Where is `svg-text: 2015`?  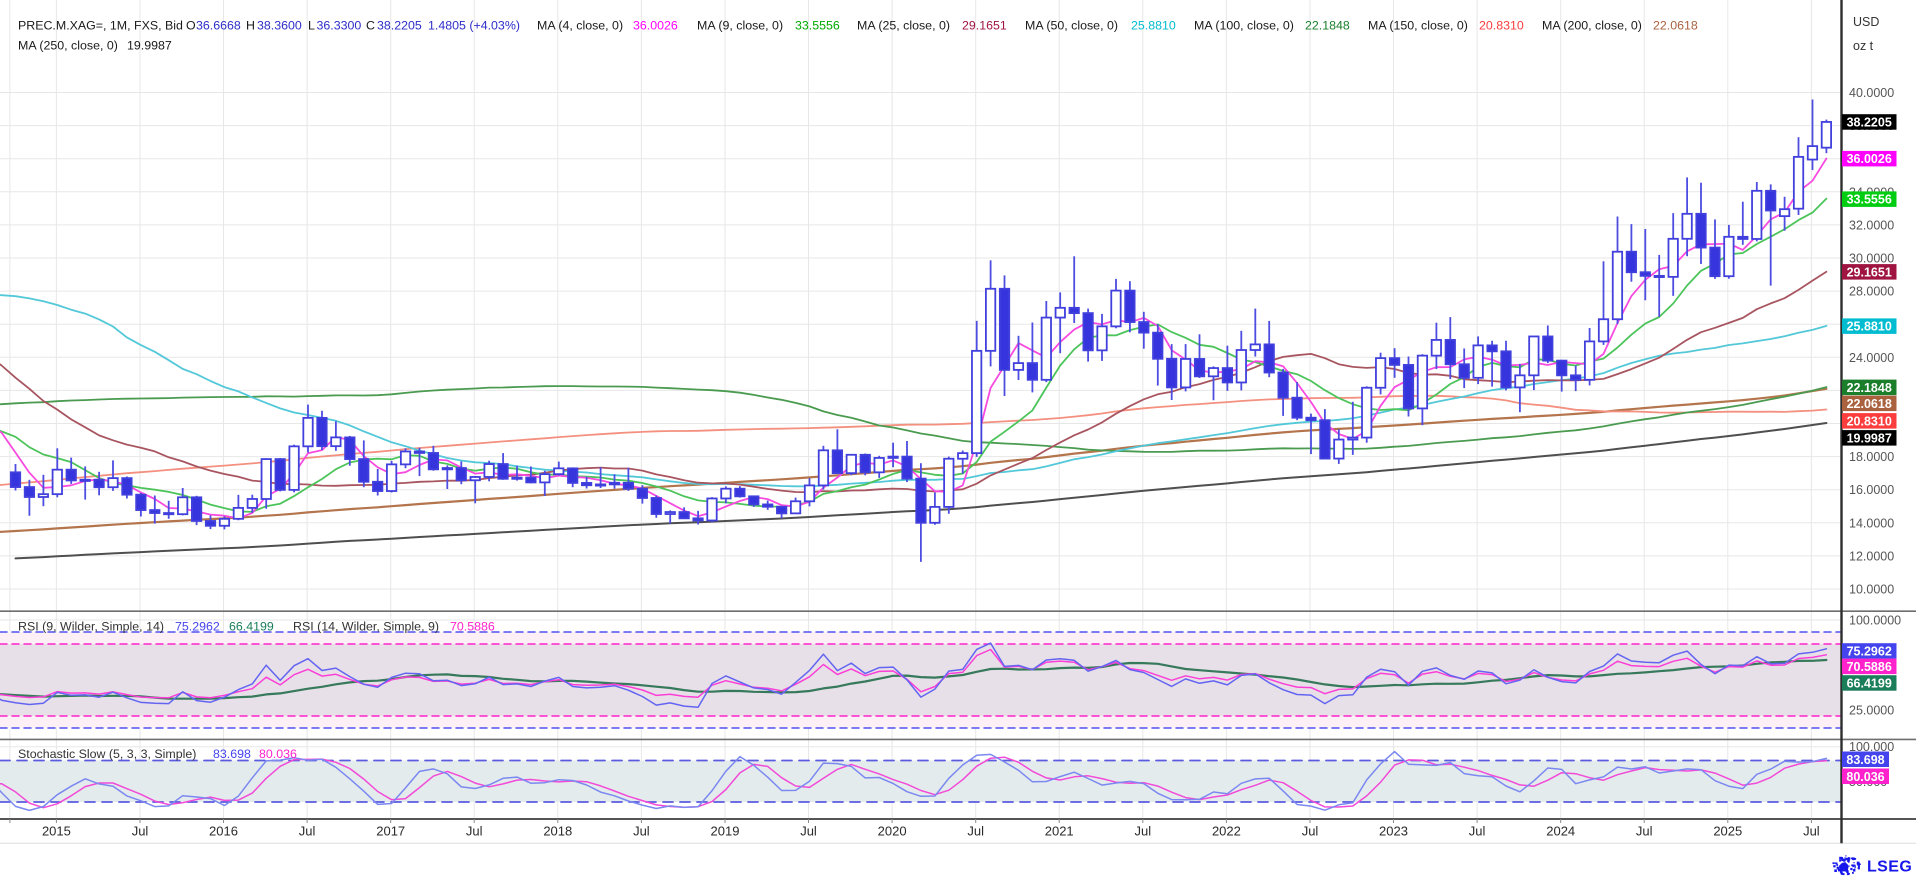
svg-text: 2015 is located at coordinates (56, 831).